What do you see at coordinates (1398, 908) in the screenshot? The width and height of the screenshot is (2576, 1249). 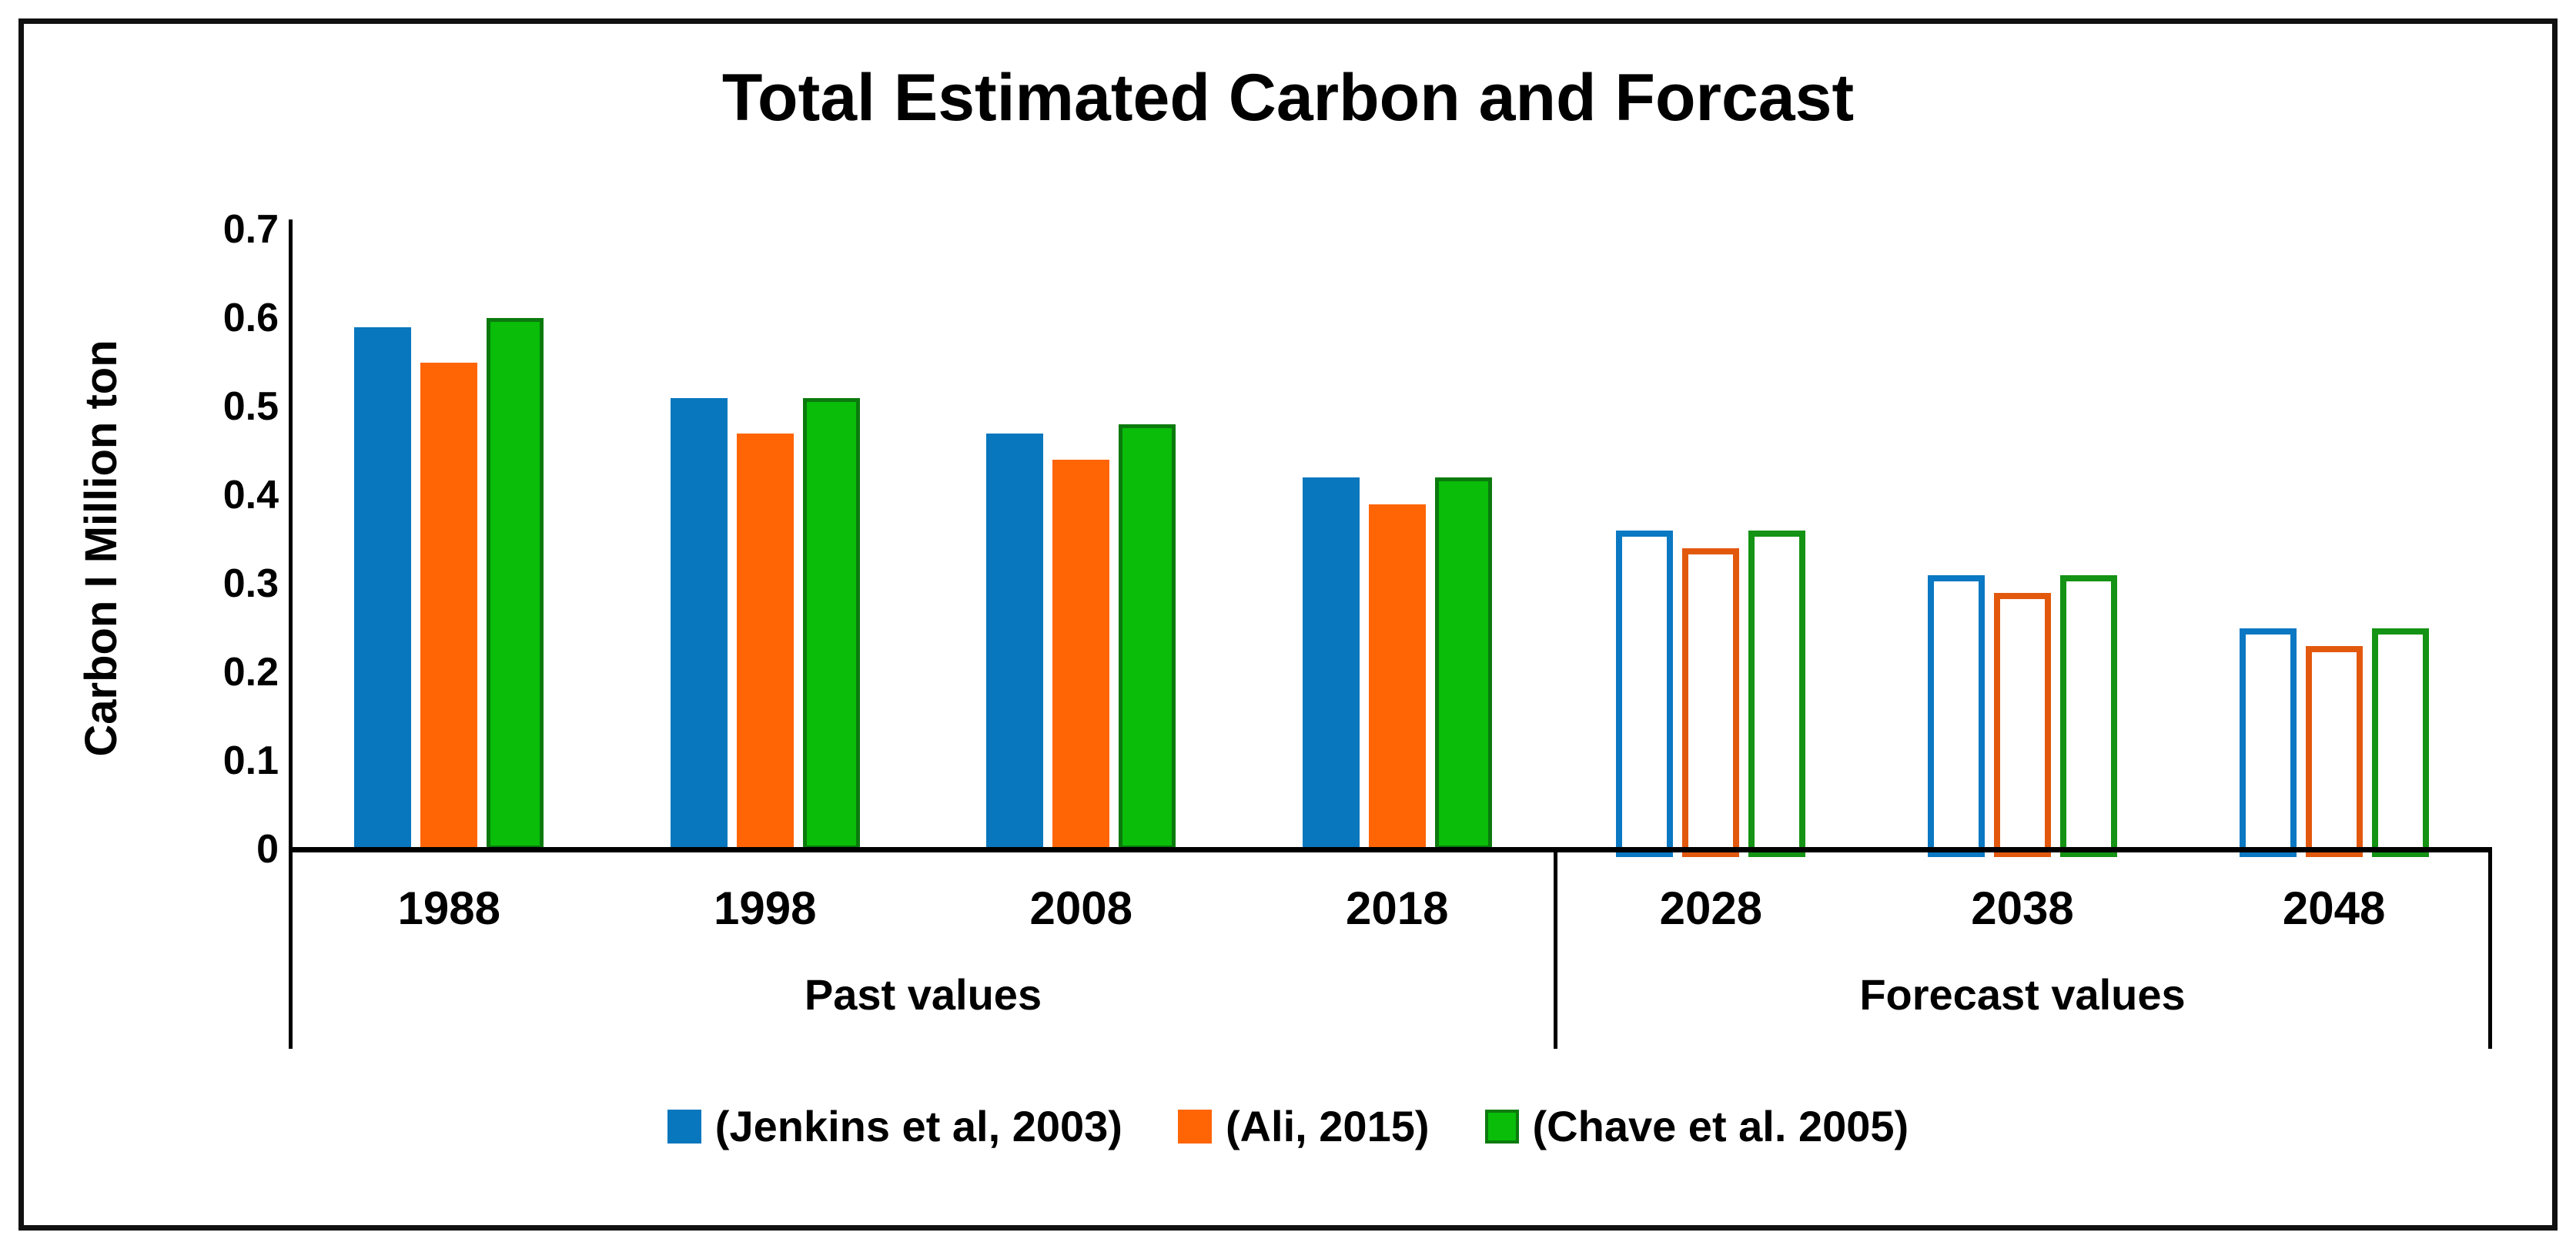 I see `x-category-label-2018: 2018` at bounding box center [1398, 908].